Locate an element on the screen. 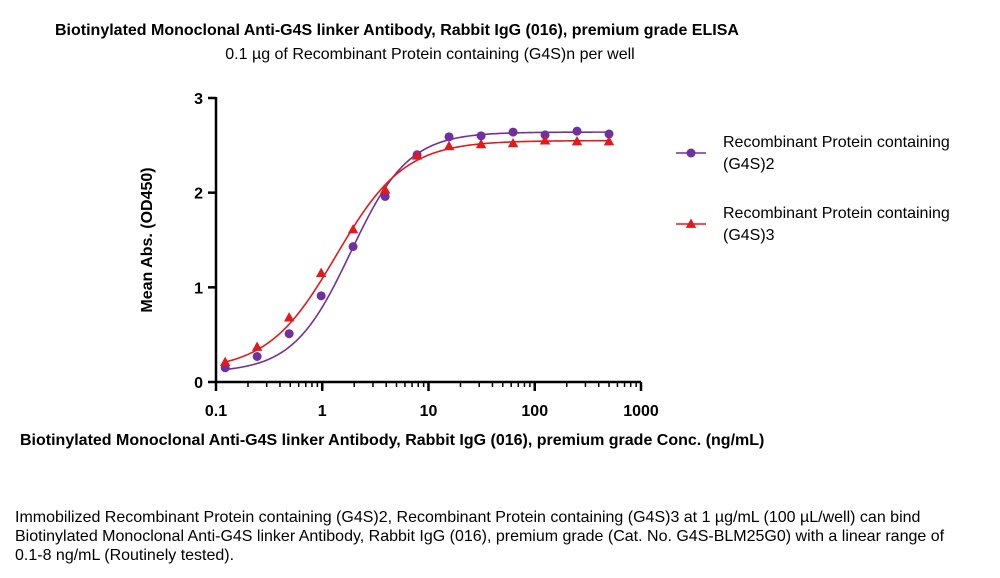 The height and width of the screenshot is (578, 1000). x-tick-label: 1000 is located at coordinates (641, 411).